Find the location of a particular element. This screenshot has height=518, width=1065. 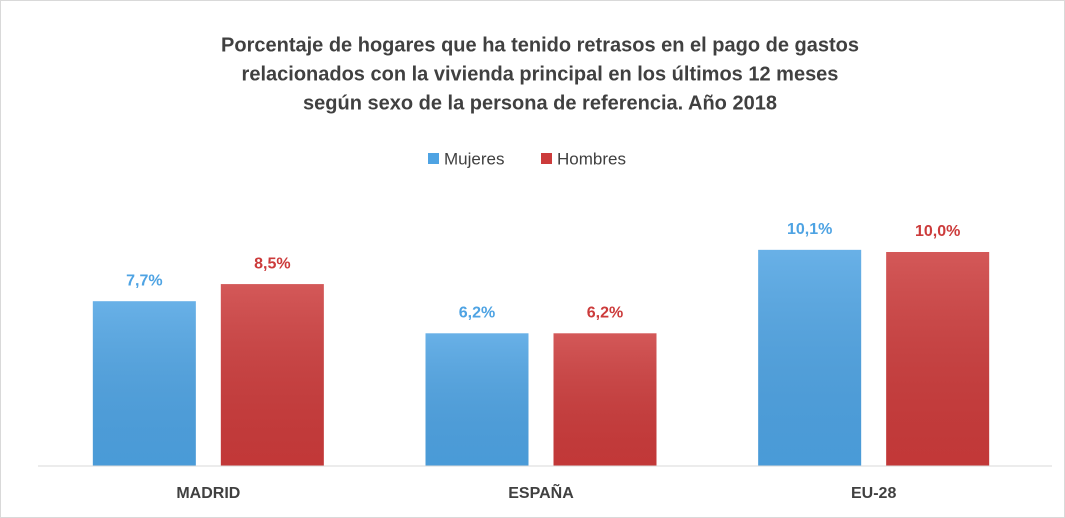

legend-label: Hombres is located at coordinates (591, 158).